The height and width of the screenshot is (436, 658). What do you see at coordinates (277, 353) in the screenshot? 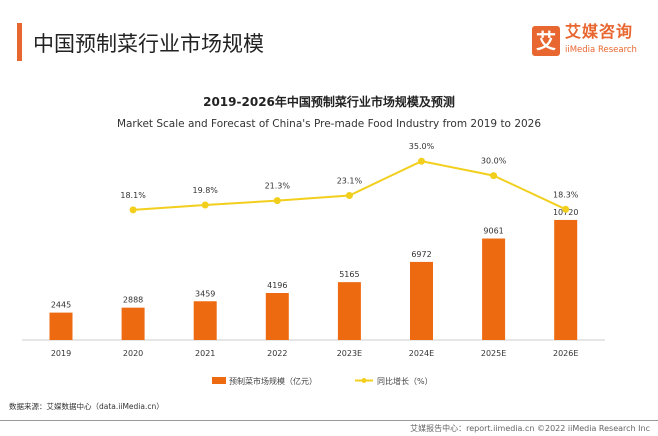
I see `x-tick-label: 2022` at bounding box center [277, 353].